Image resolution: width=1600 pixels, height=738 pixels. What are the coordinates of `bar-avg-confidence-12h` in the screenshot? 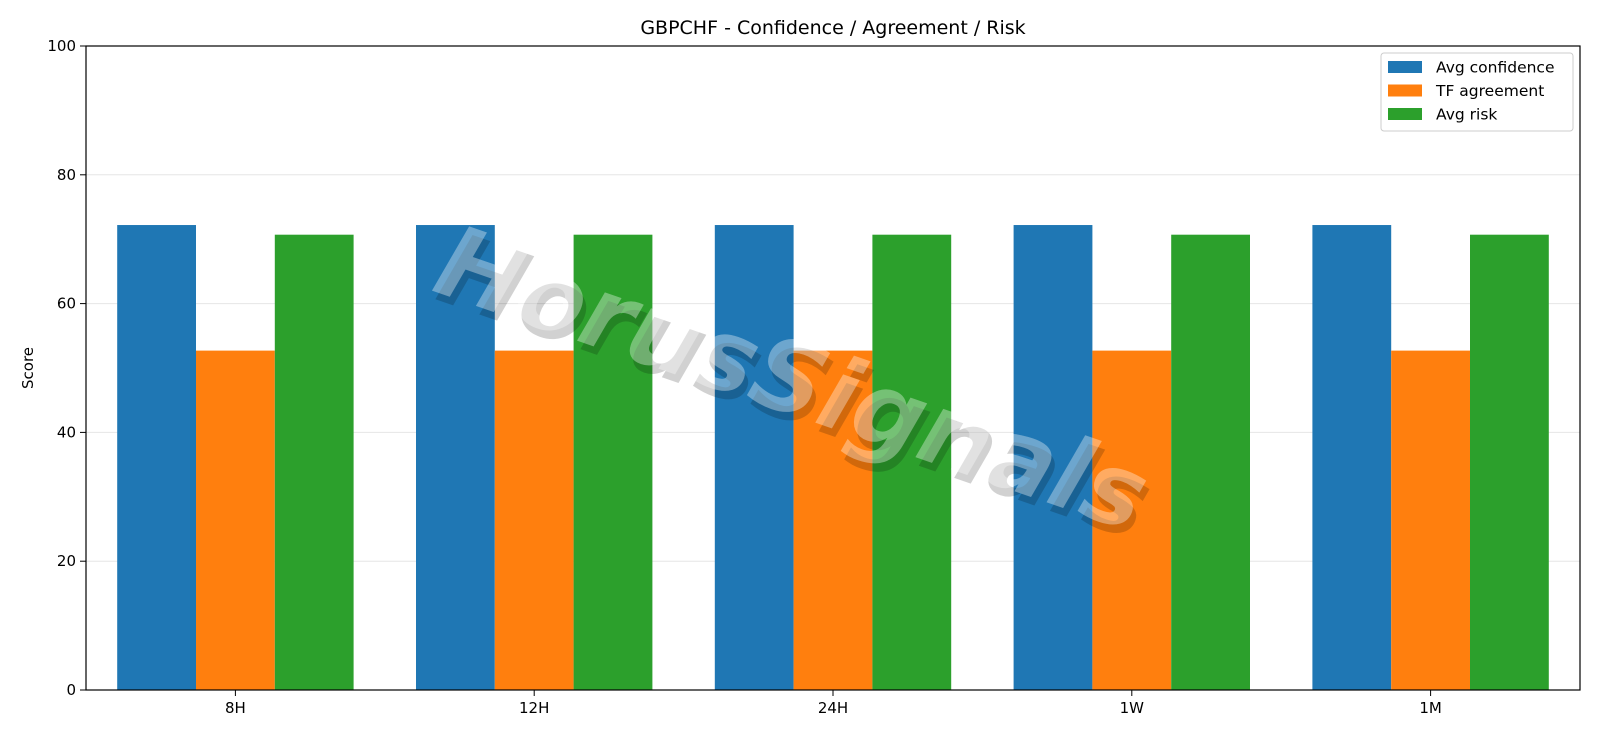 It's located at (455, 458).